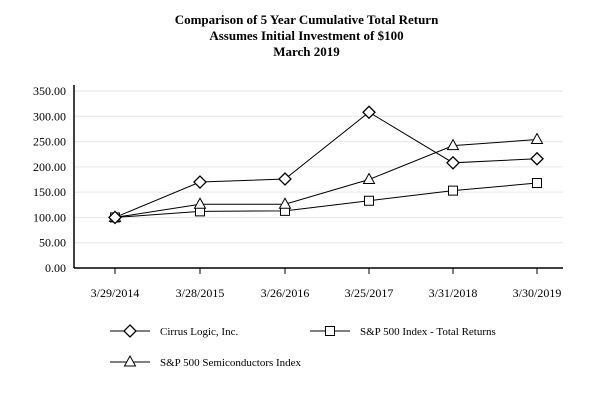 The height and width of the screenshot is (400, 613). What do you see at coordinates (285, 293) in the screenshot?
I see `x-tick-label: 3/26/2016` at bounding box center [285, 293].